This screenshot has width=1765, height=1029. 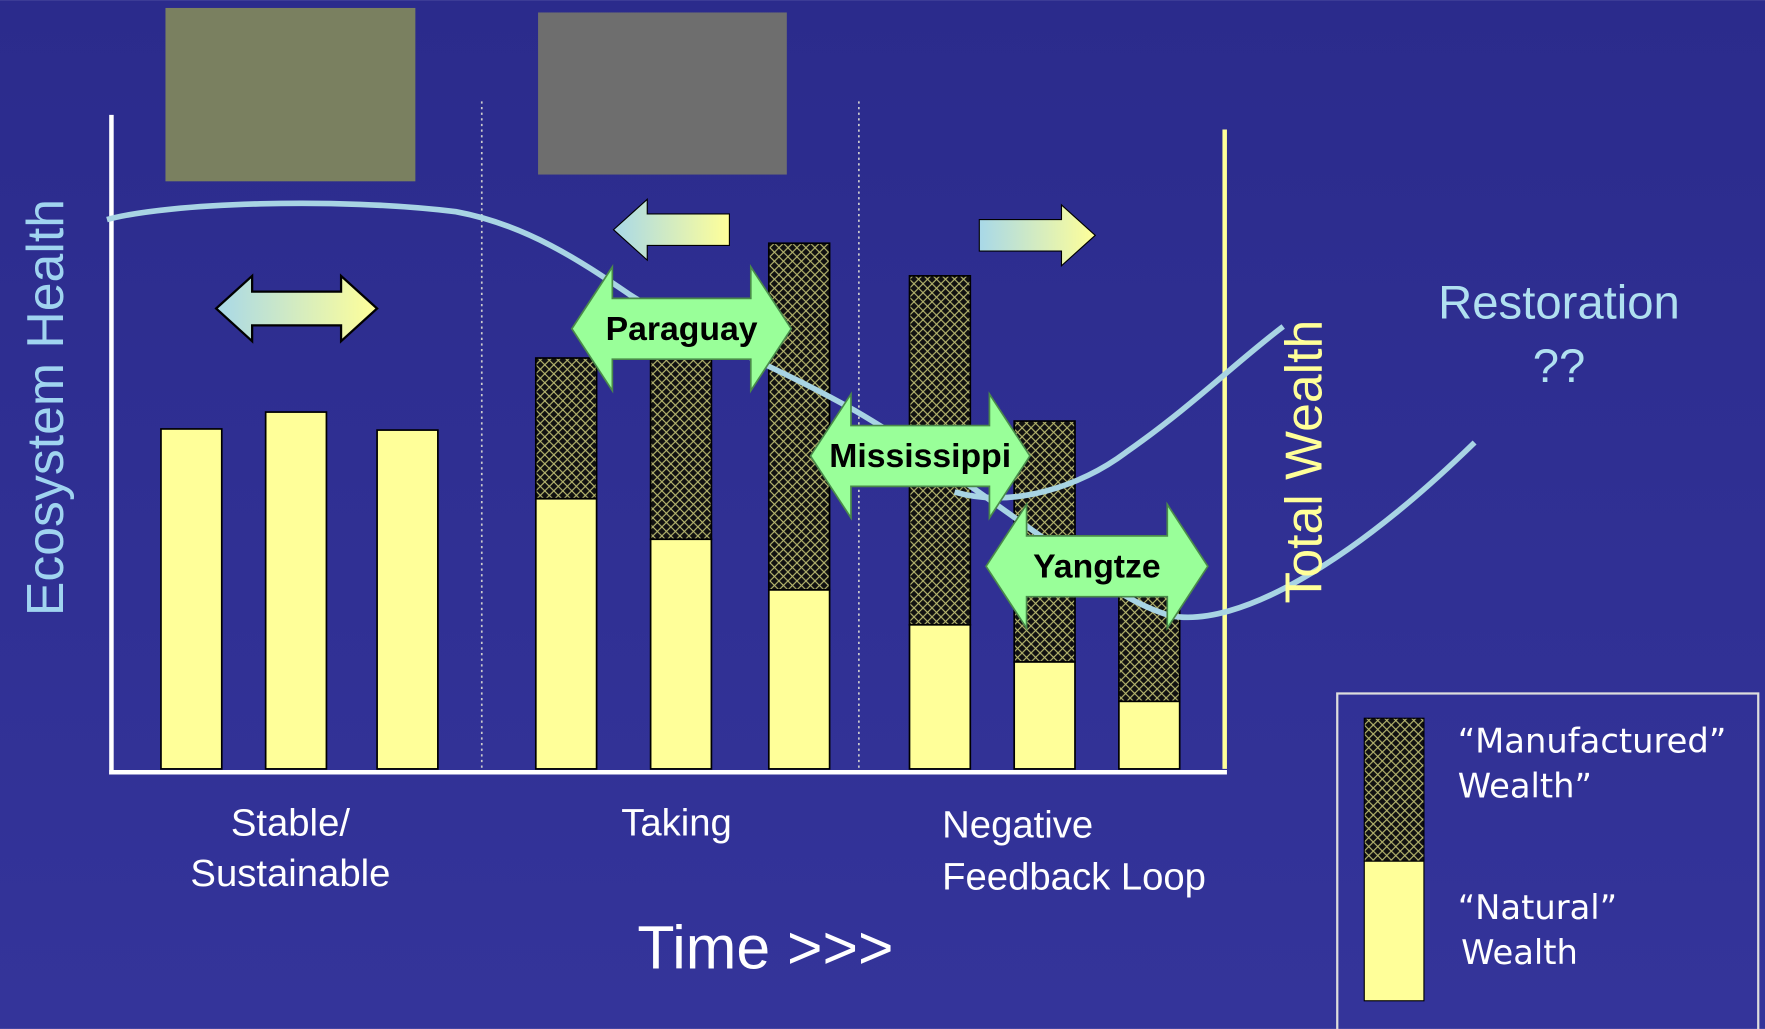 I want to click on restoration: ??, so click(x=1559, y=366).